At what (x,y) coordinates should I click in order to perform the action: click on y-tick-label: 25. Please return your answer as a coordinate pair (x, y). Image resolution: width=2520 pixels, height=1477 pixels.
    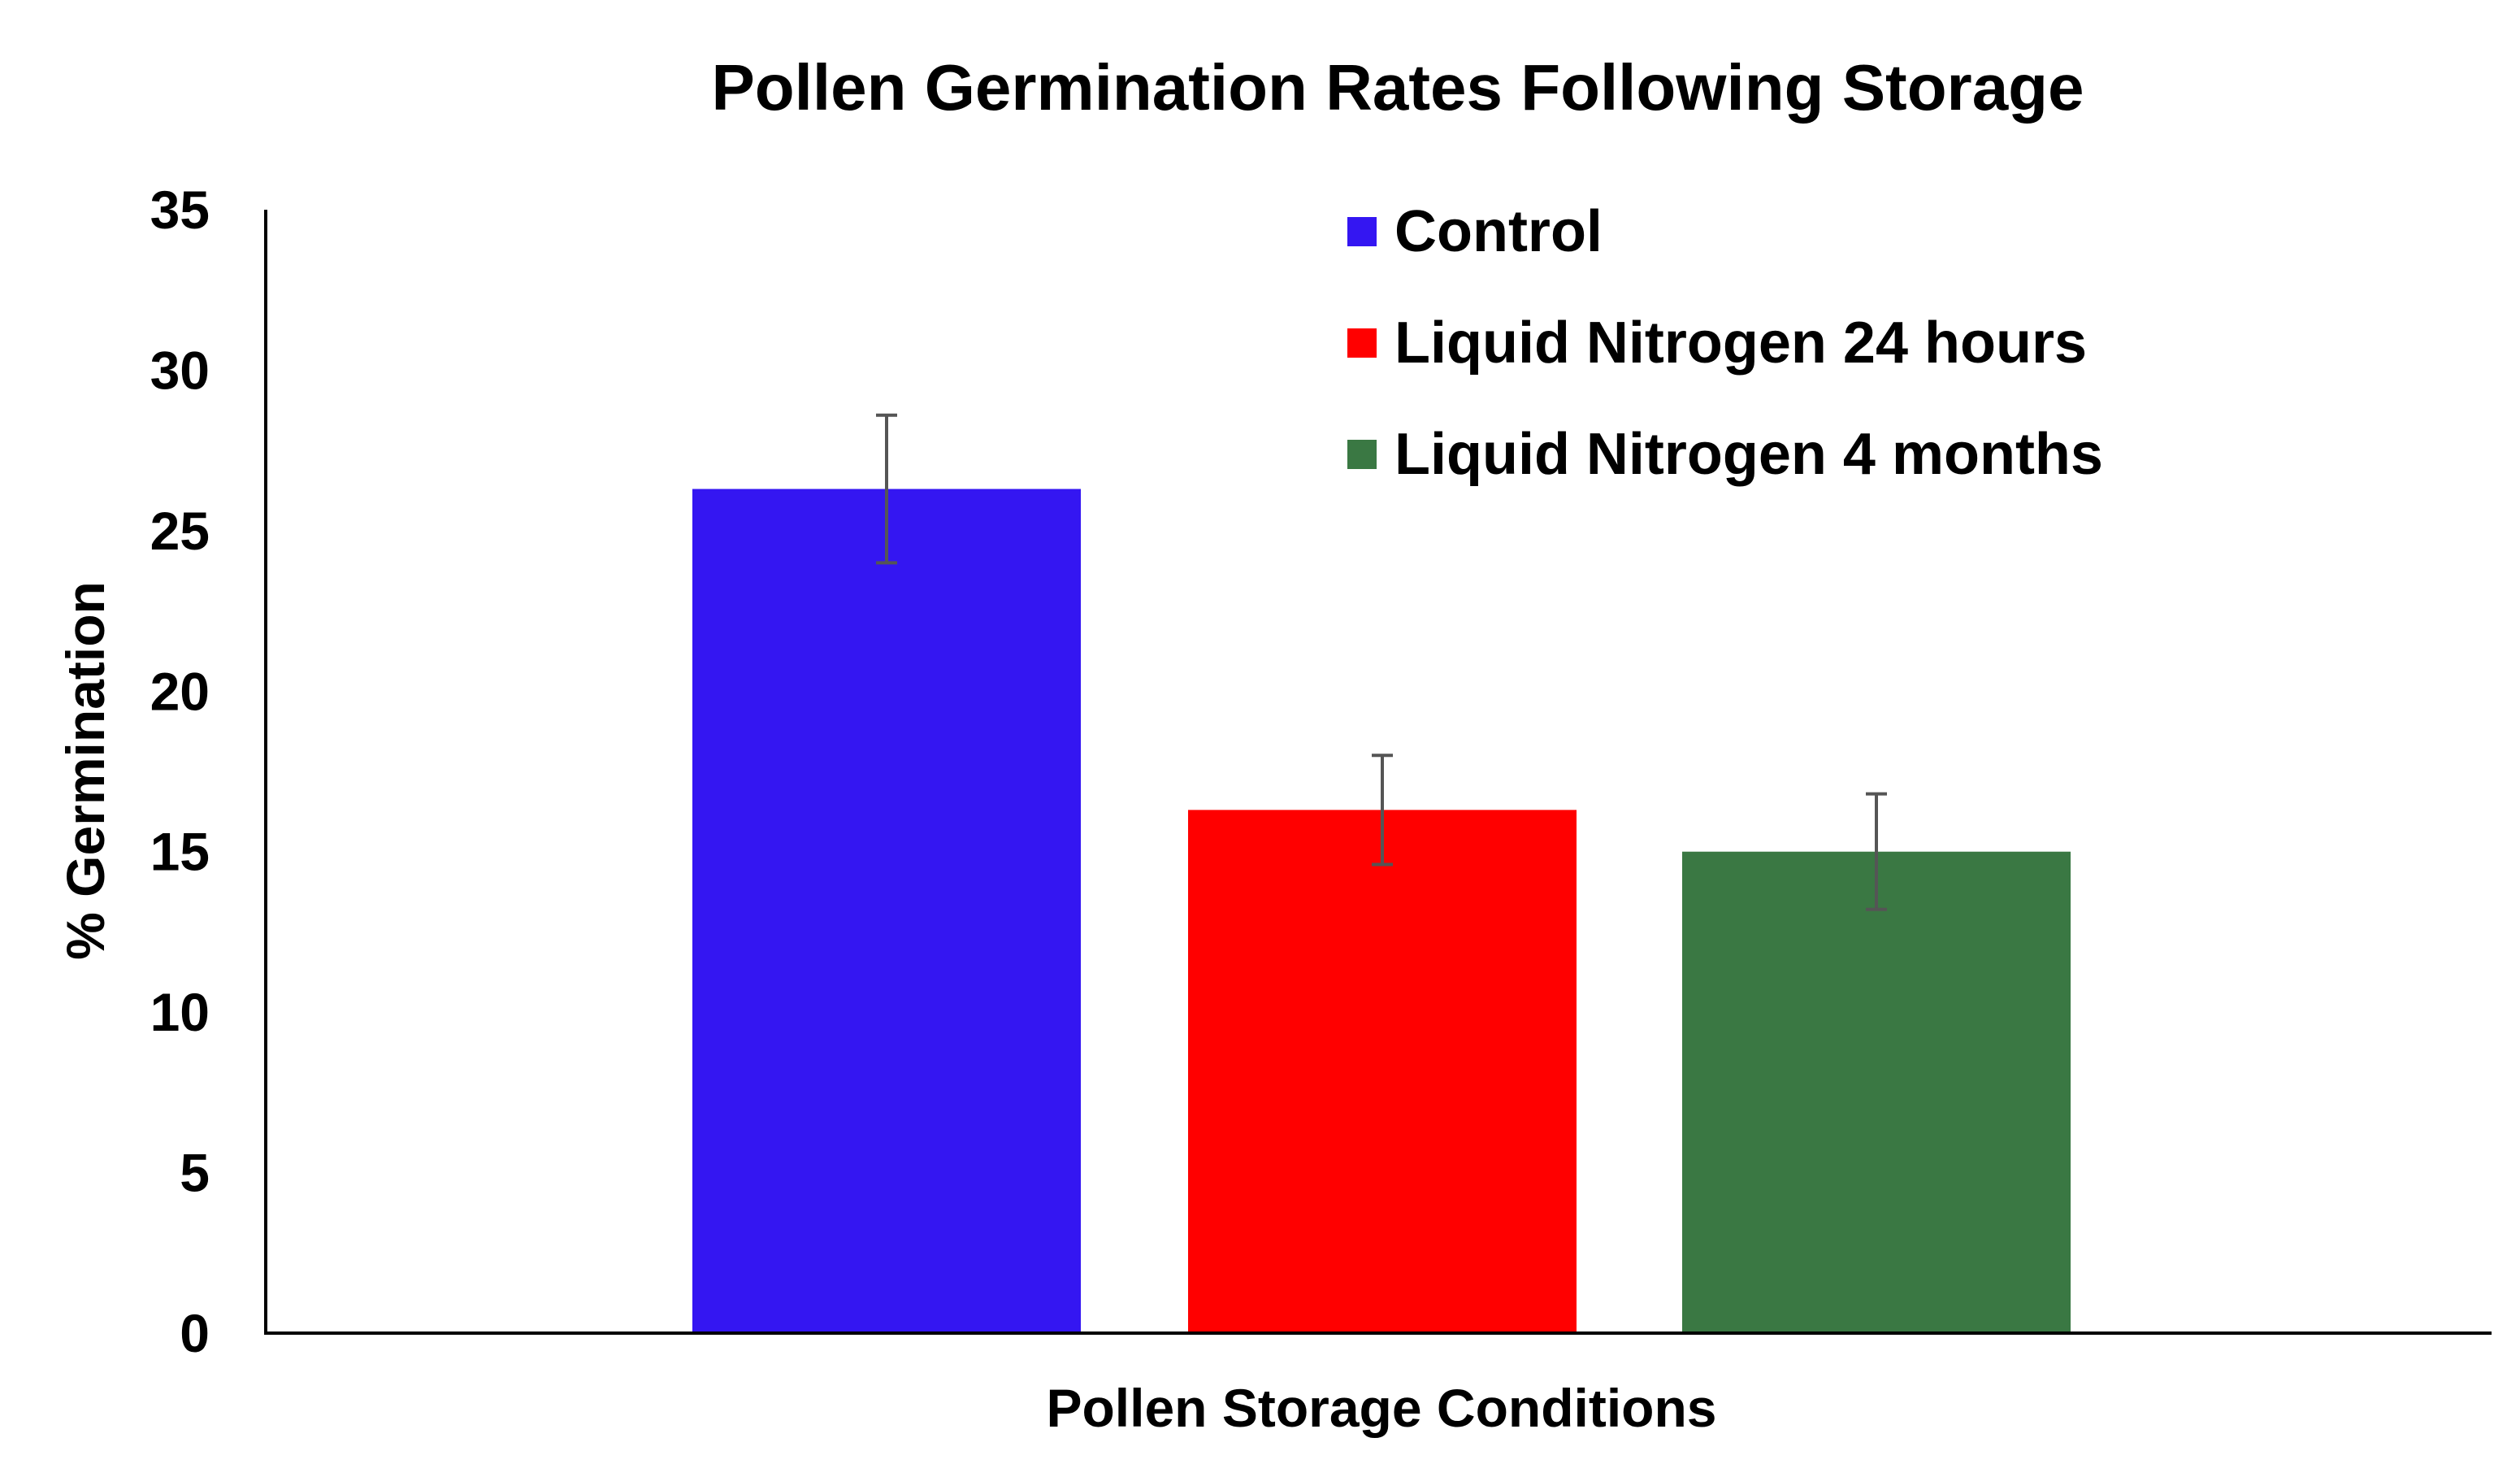
    Looking at the image, I should click on (180, 531).